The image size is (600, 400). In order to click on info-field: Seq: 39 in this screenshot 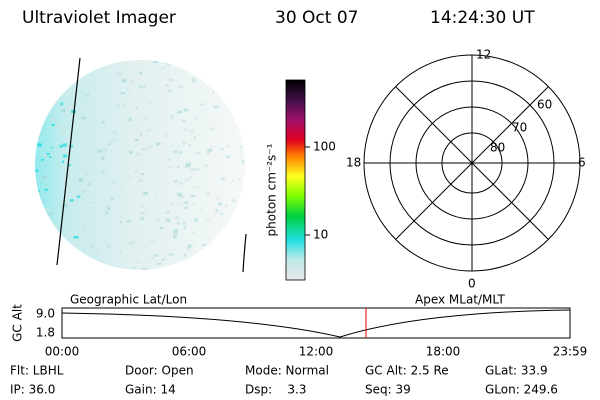, I will do `click(388, 390)`.